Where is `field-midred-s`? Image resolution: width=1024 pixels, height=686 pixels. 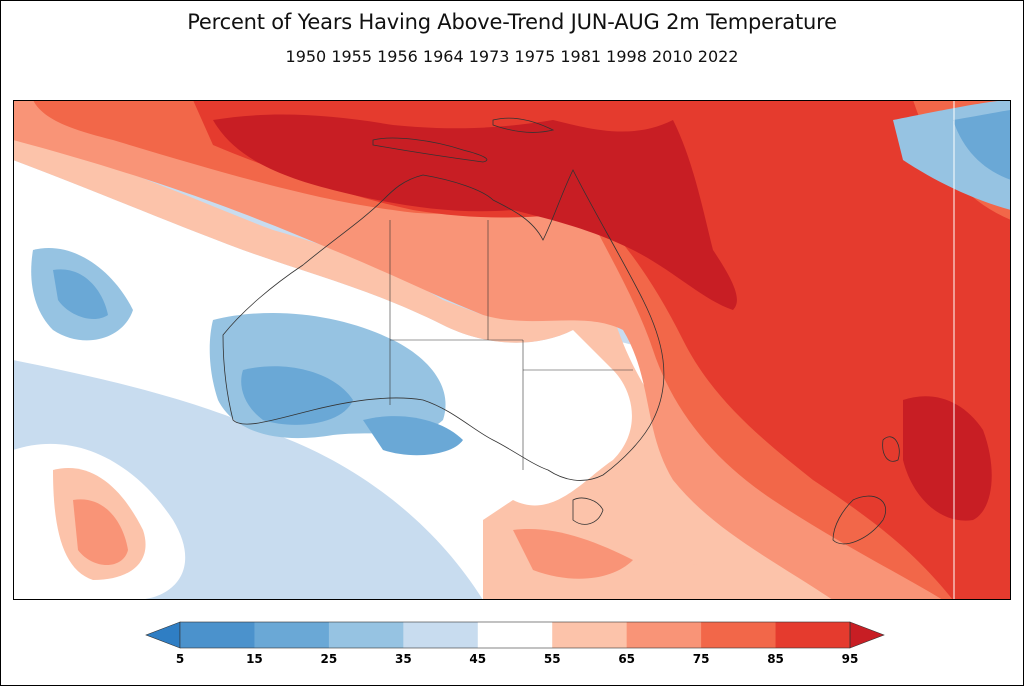 field-midred-s is located at coordinates (573, 554).